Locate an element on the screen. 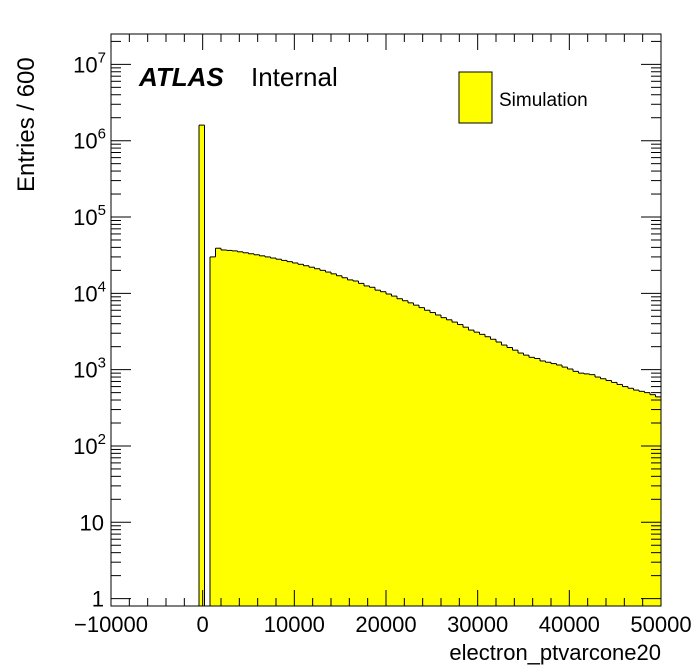 Image resolution: width=696 pixels, height=672 pixels. x-tick-label: −10000 is located at coordinates (111, 624).